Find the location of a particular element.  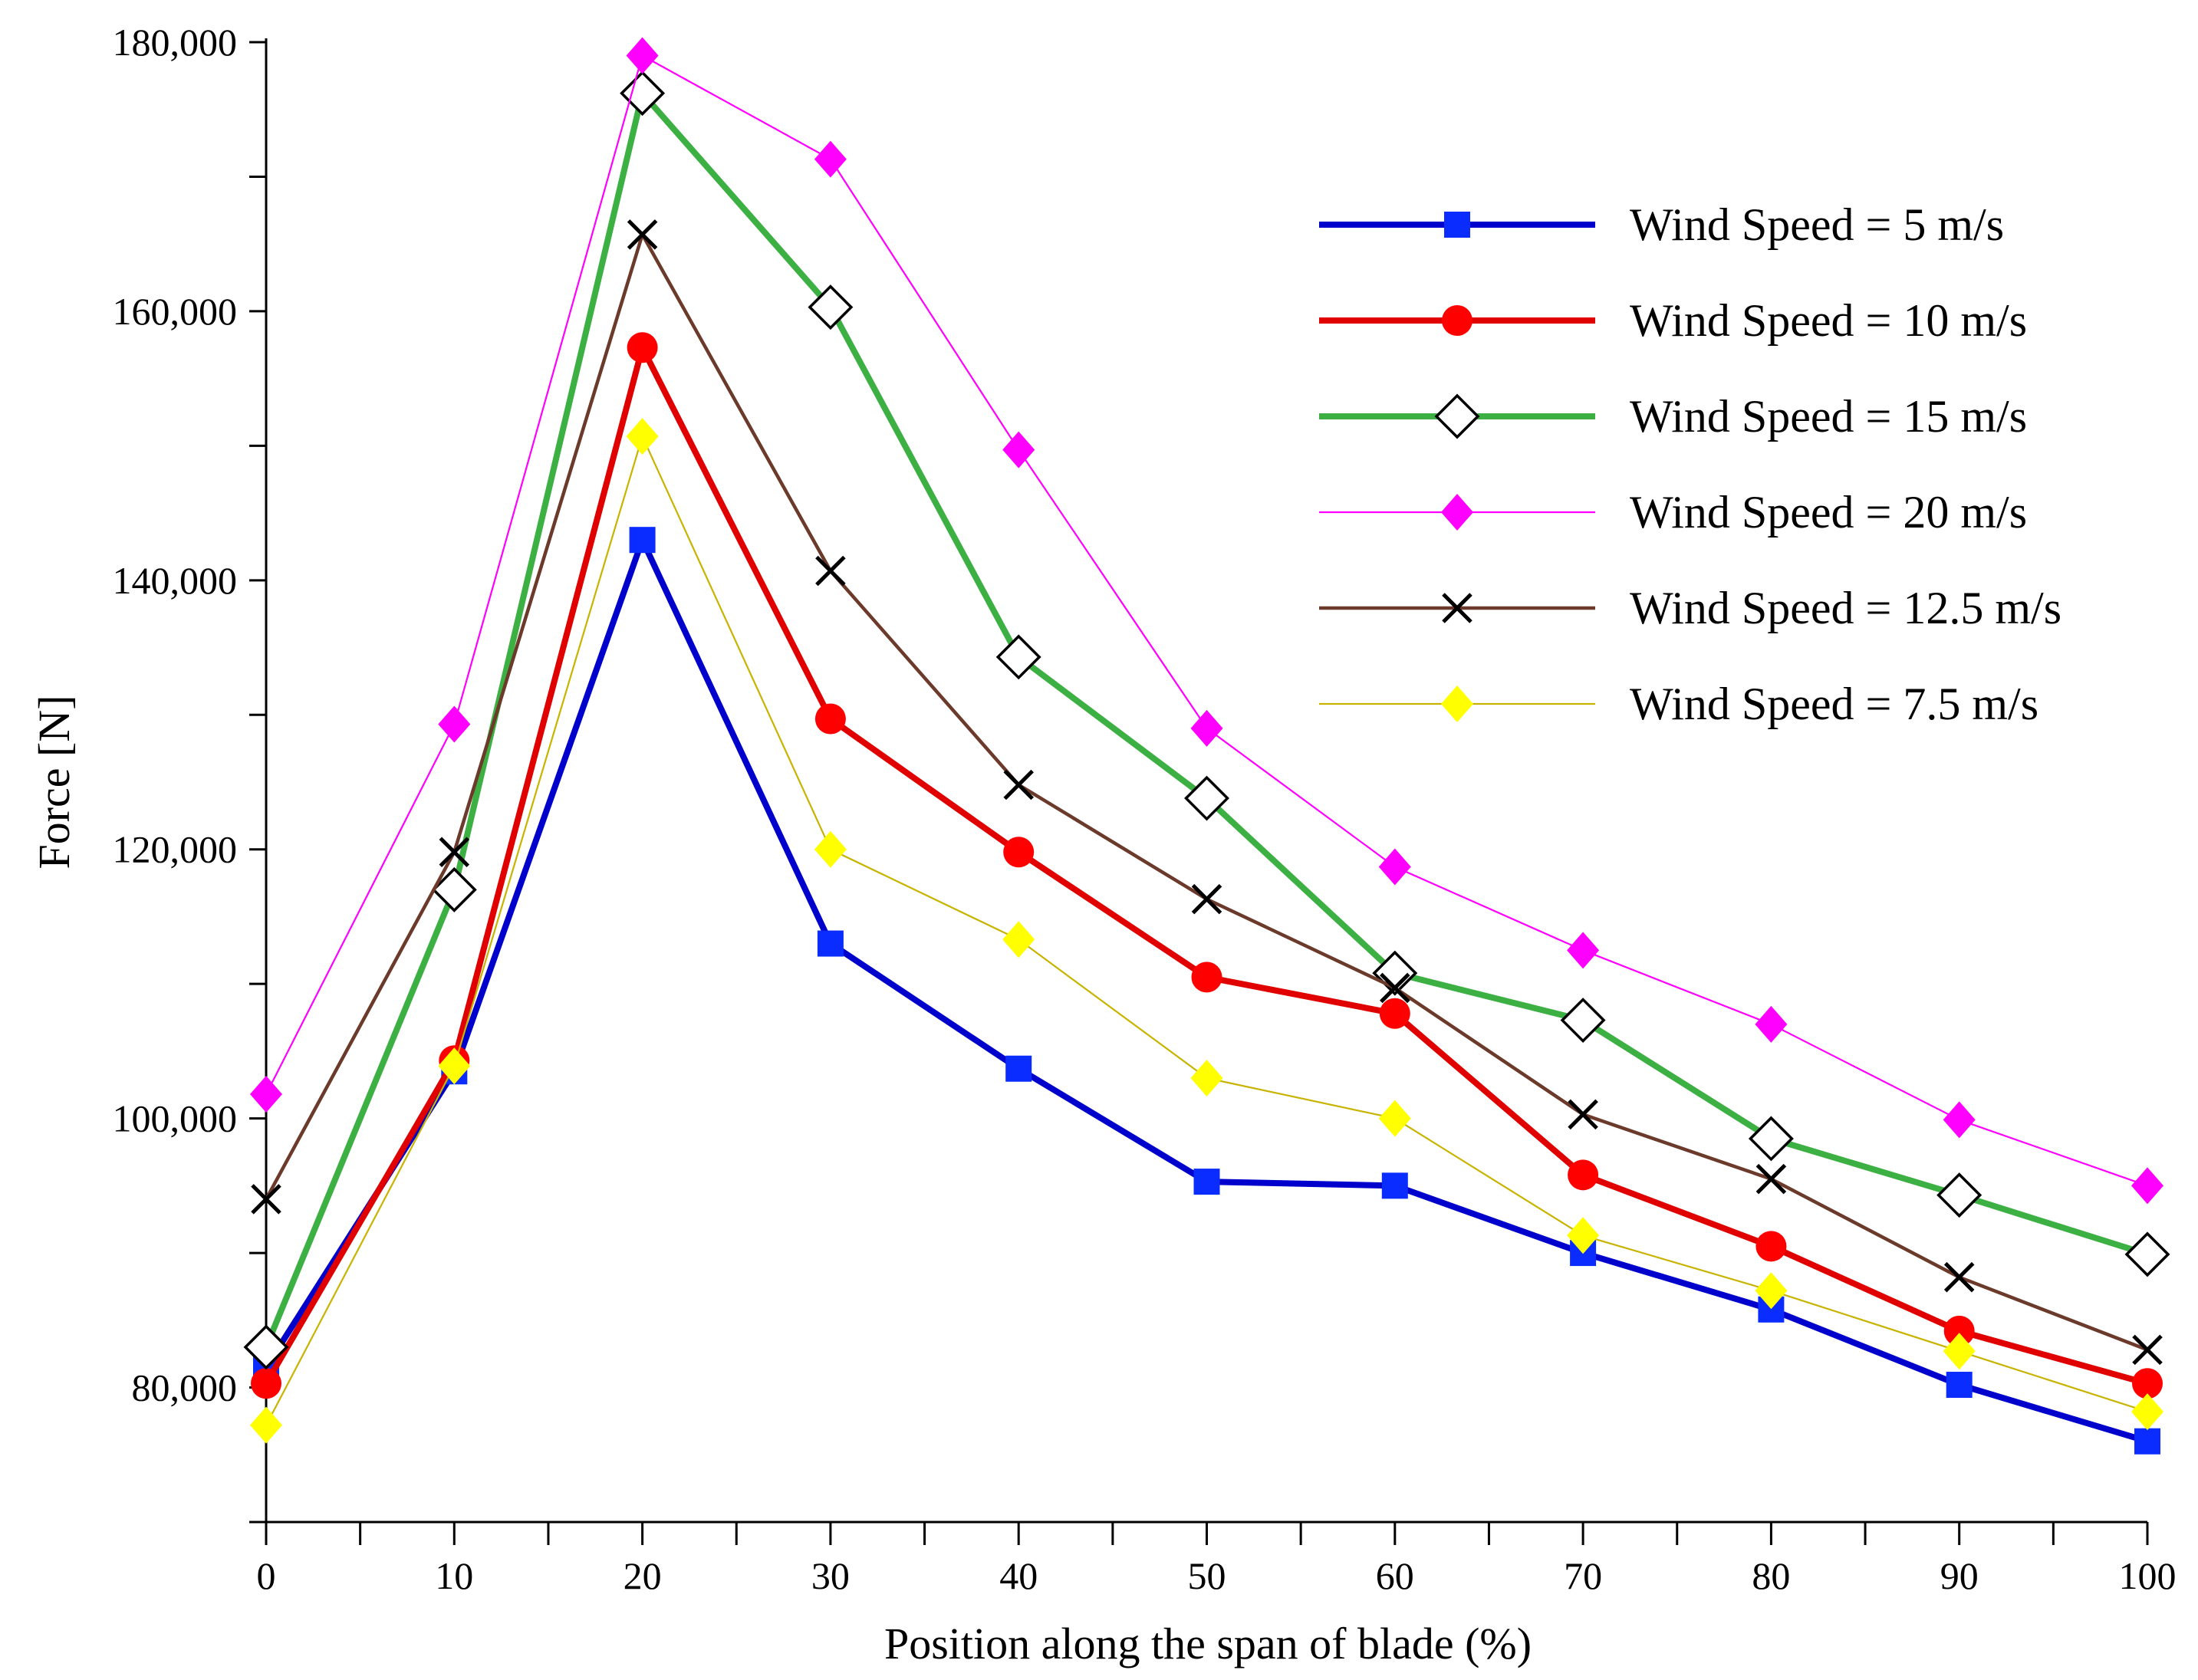

y-tick-label: 100,000 is located at coordinates (175, 1118).